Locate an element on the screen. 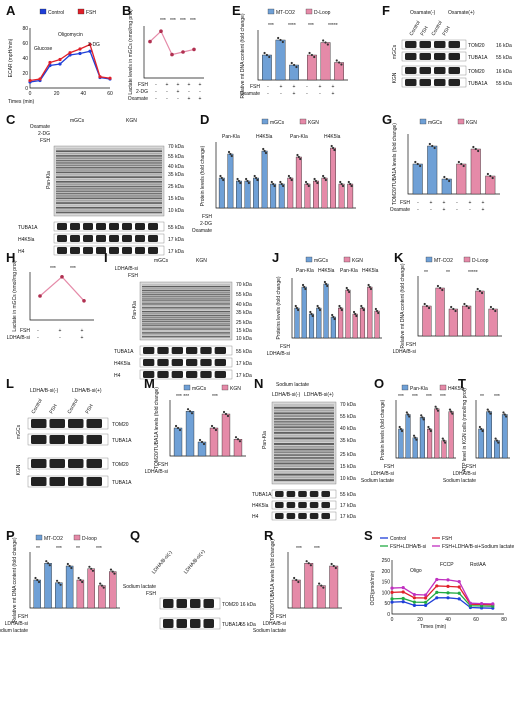  n-h4-frame is located at coordinates (304, 516).